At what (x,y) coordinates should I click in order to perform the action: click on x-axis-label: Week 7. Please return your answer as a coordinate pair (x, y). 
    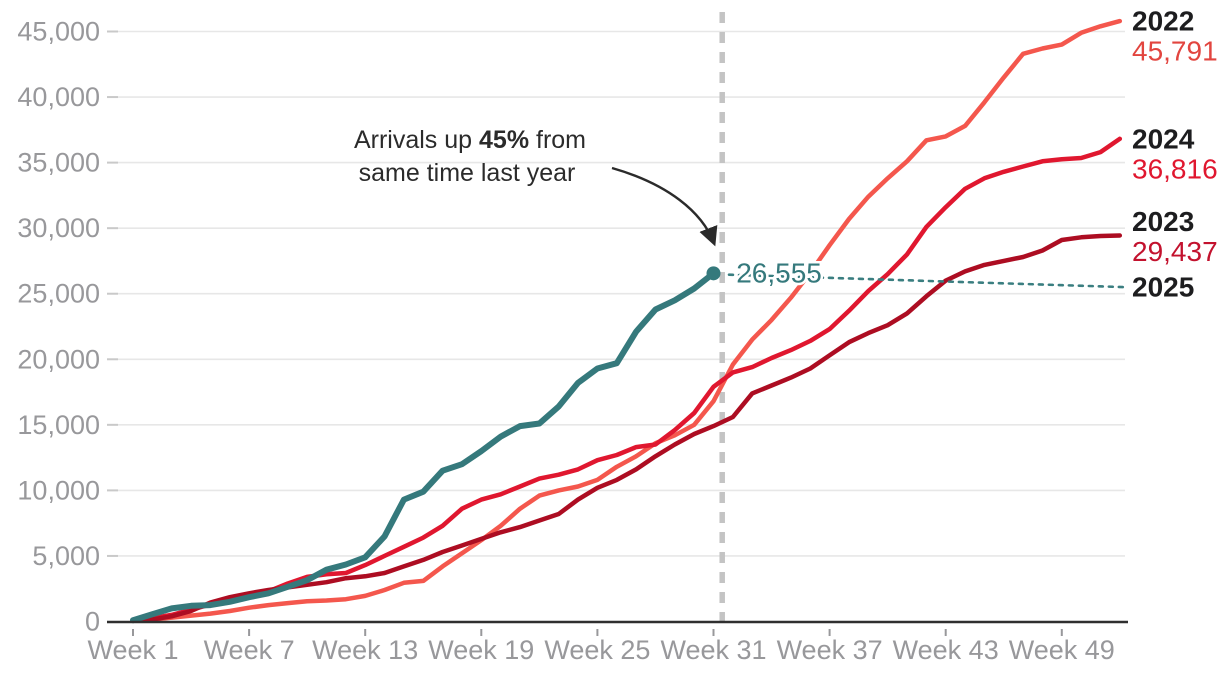
    Looking at the image, I should click on (249, 650).